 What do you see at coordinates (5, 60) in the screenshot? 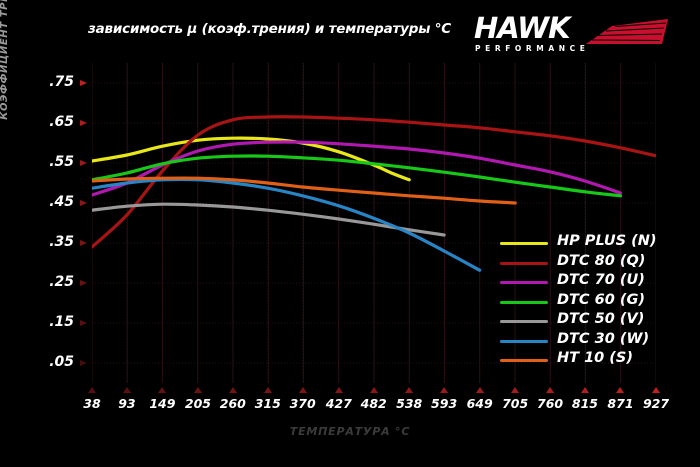
I see `y-axis-title: КОЭФФИЦИЕНТ ТРЕНИЯ µ` at bounding box center [5, 60].